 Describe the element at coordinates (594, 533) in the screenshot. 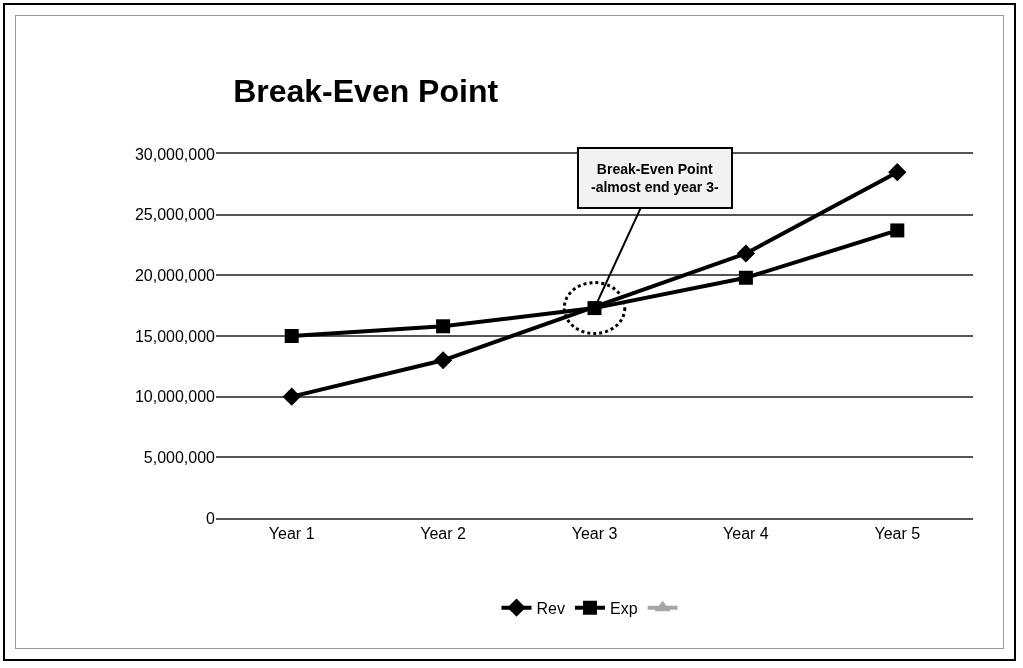

I see `x-tick-label: Year 3` at that location.